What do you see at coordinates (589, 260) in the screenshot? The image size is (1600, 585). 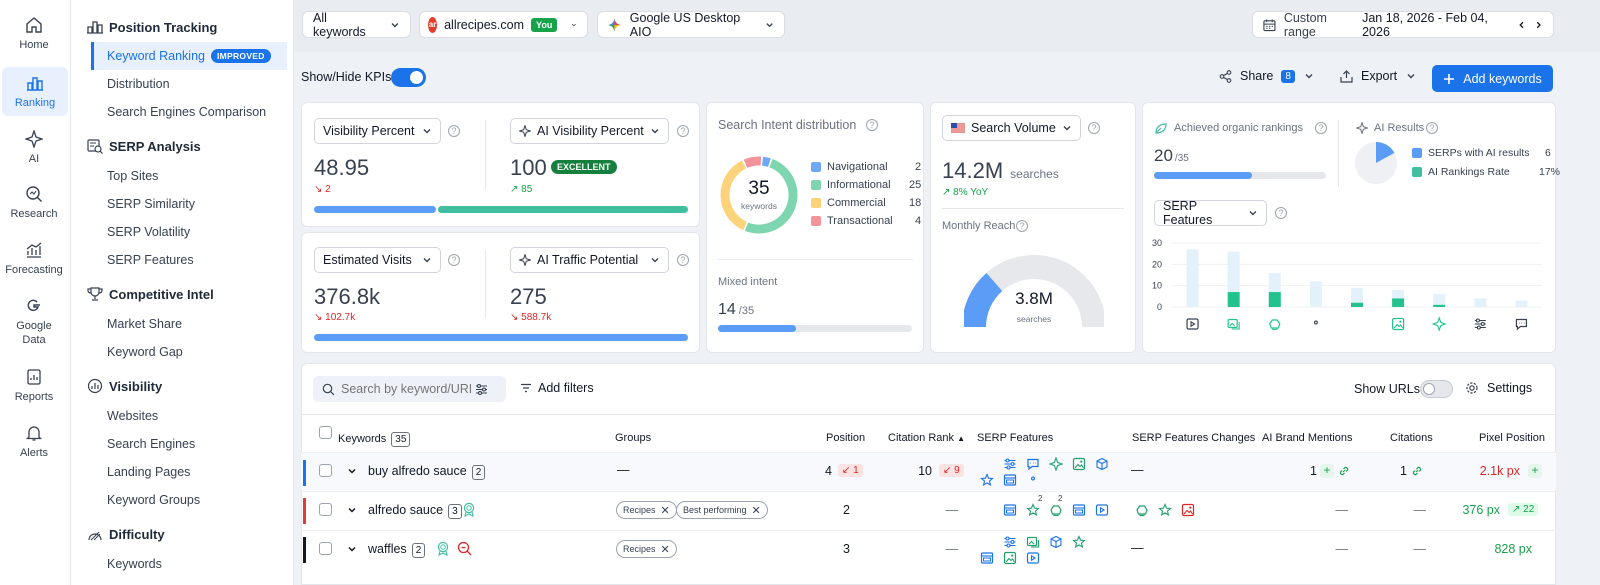 I see `ai-traffic-metric-select: AI Traffic Potential` at bounding box center [589, 260].